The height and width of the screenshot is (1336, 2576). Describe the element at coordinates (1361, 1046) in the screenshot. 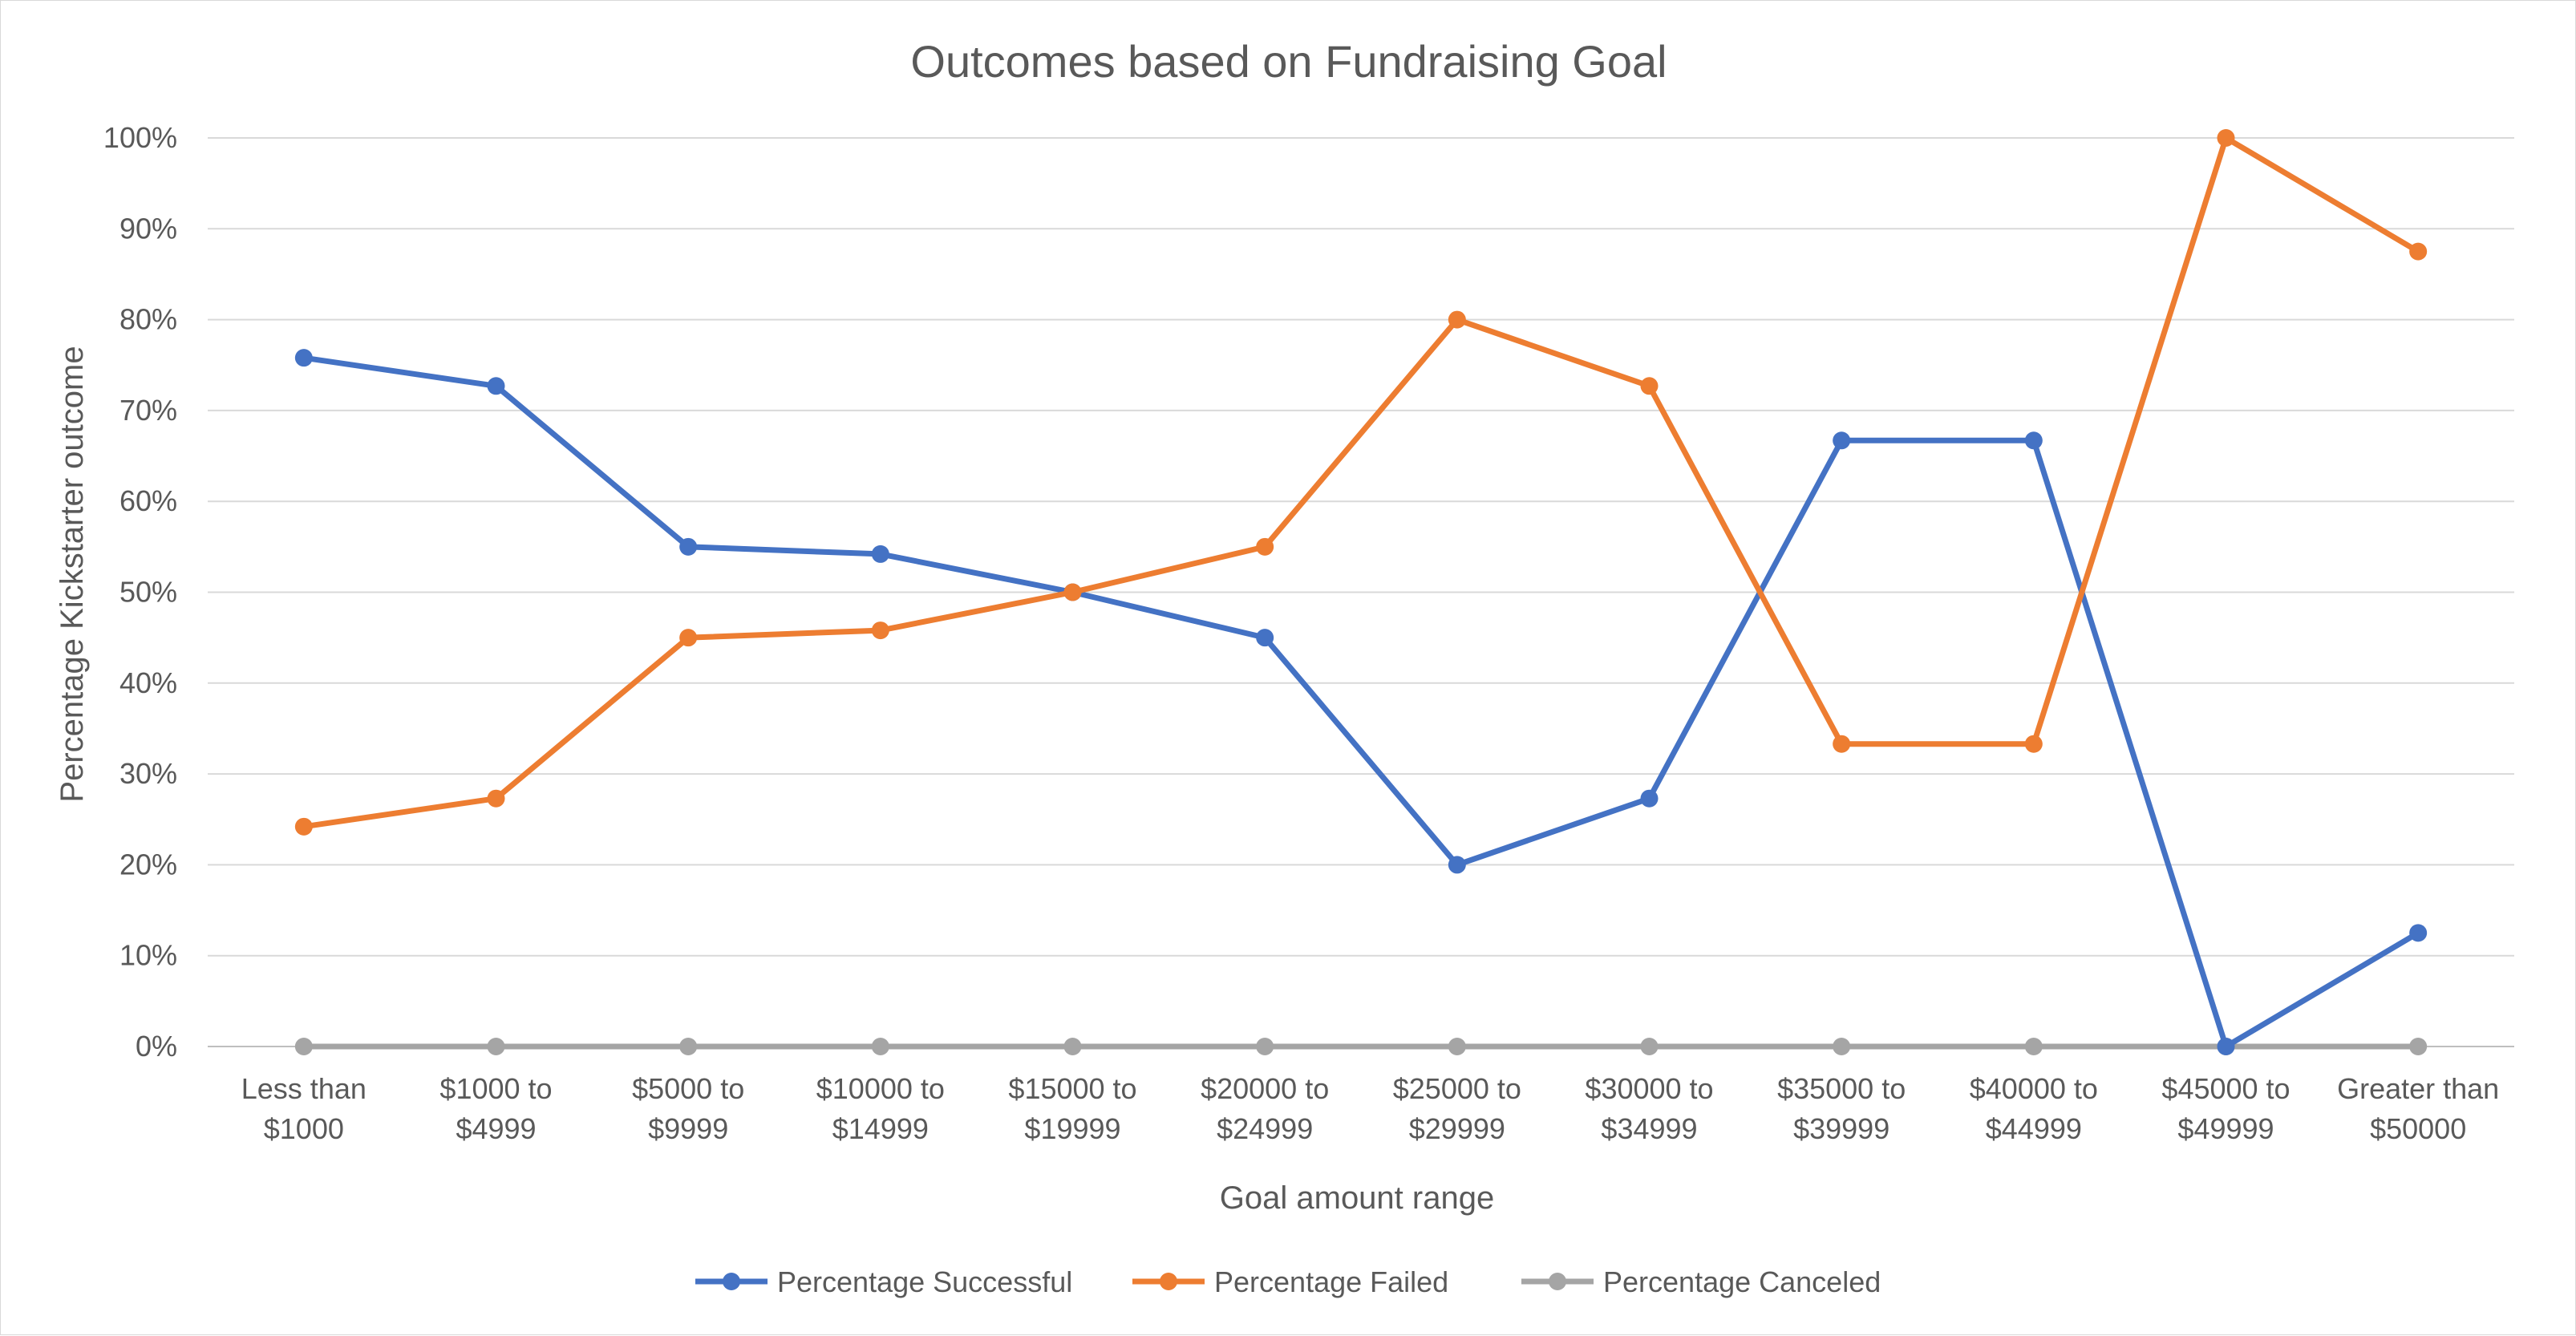

I see `series-percentage-canceled` at that location.